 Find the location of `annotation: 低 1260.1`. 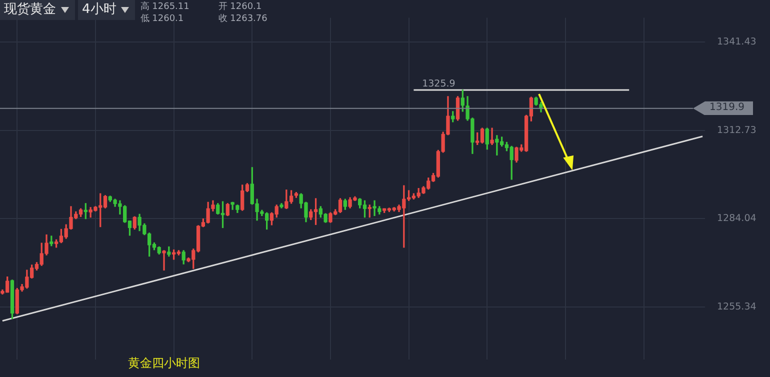

annotation: 低 1260.1 is located at coordinates (162, 19).